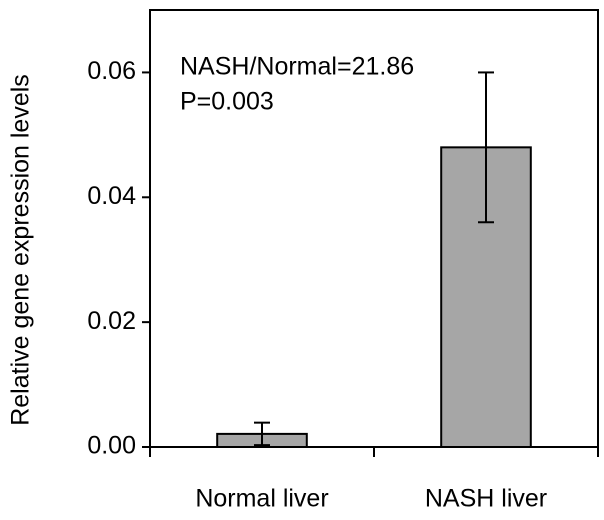 Image resolution: width=604 pixels, height=520 pixels. What do you see at coordinates (111, 446) in the screenshot?
I see `y-tick-label: 0.00` at bounding box center [111, 446].